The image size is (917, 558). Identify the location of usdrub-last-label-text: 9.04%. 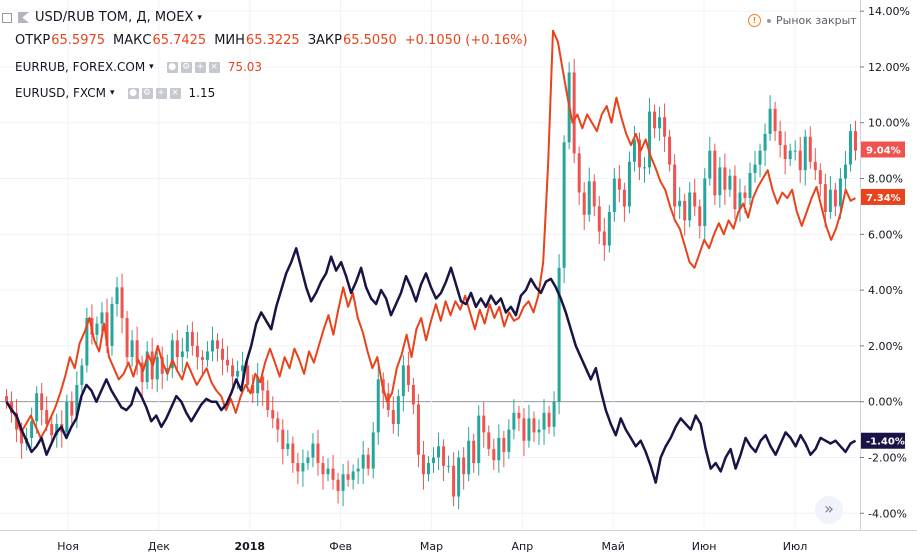
(883, 151).